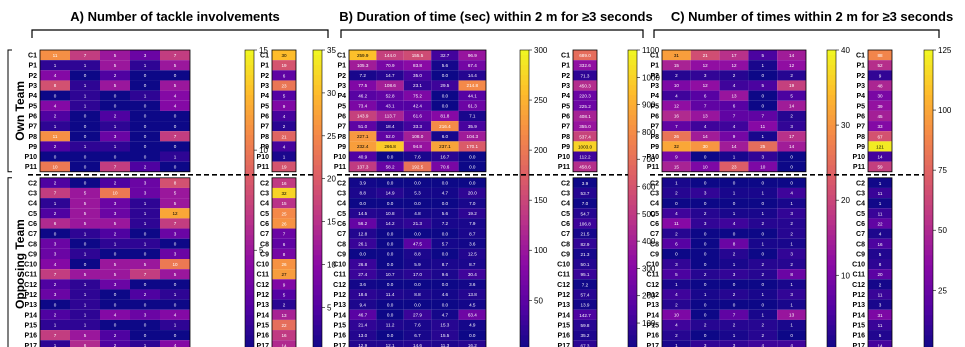 The width and height of the screenshot is (965, 347). What do you see at coordinates (55, 345) in the screenshot?
I see `cell-value: 1` at bounding box center [55, 345].